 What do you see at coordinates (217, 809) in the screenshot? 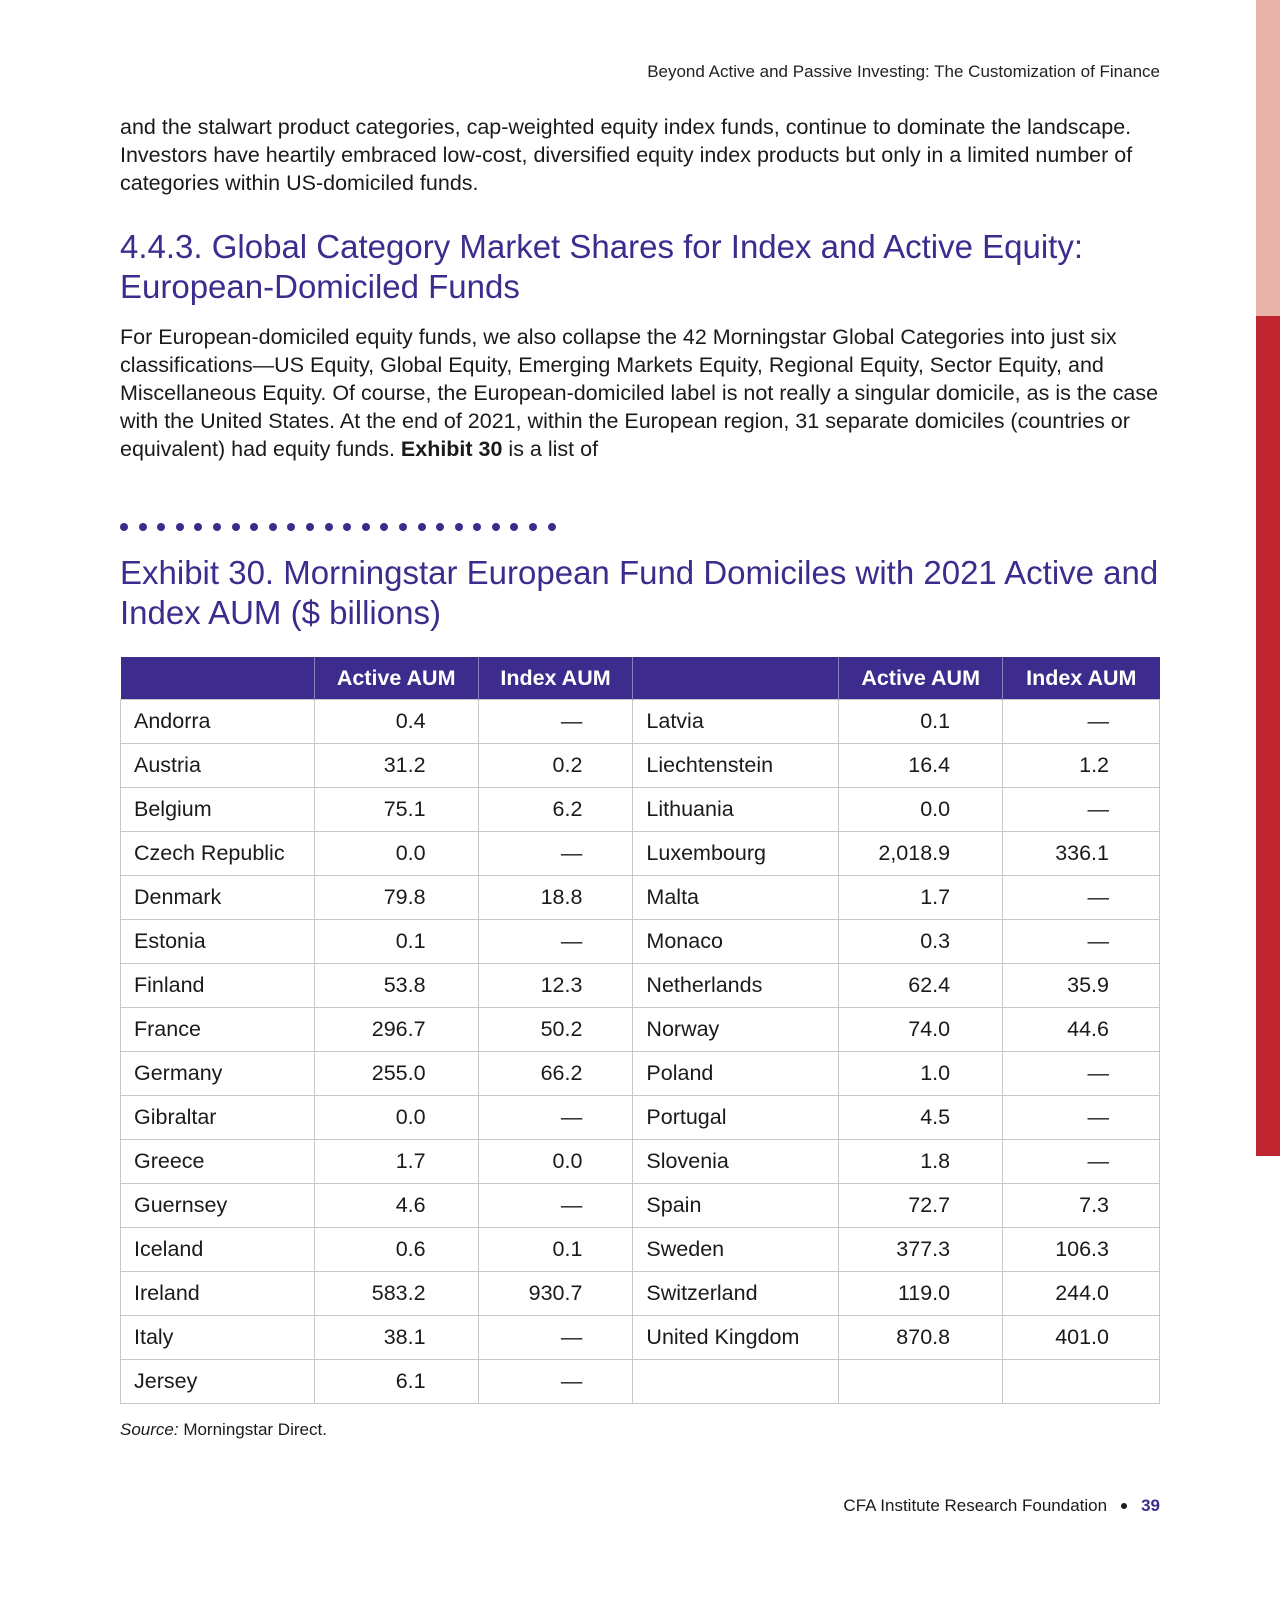
I see `country-cell: Belgium` at bounding box center [217, 809].